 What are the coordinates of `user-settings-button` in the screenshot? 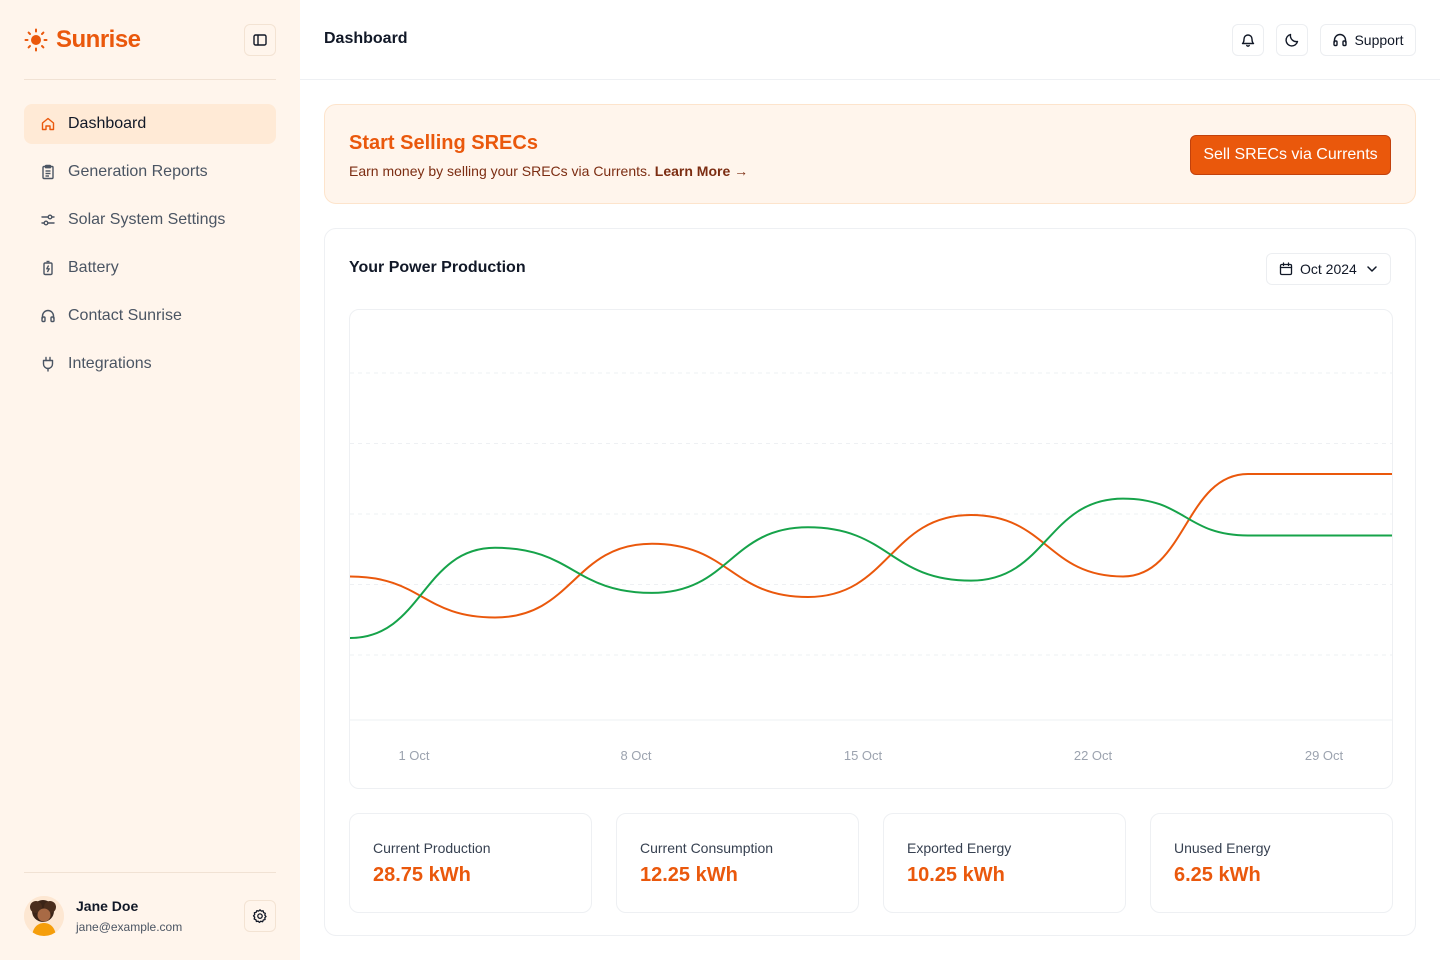 It's located at (260, 916).